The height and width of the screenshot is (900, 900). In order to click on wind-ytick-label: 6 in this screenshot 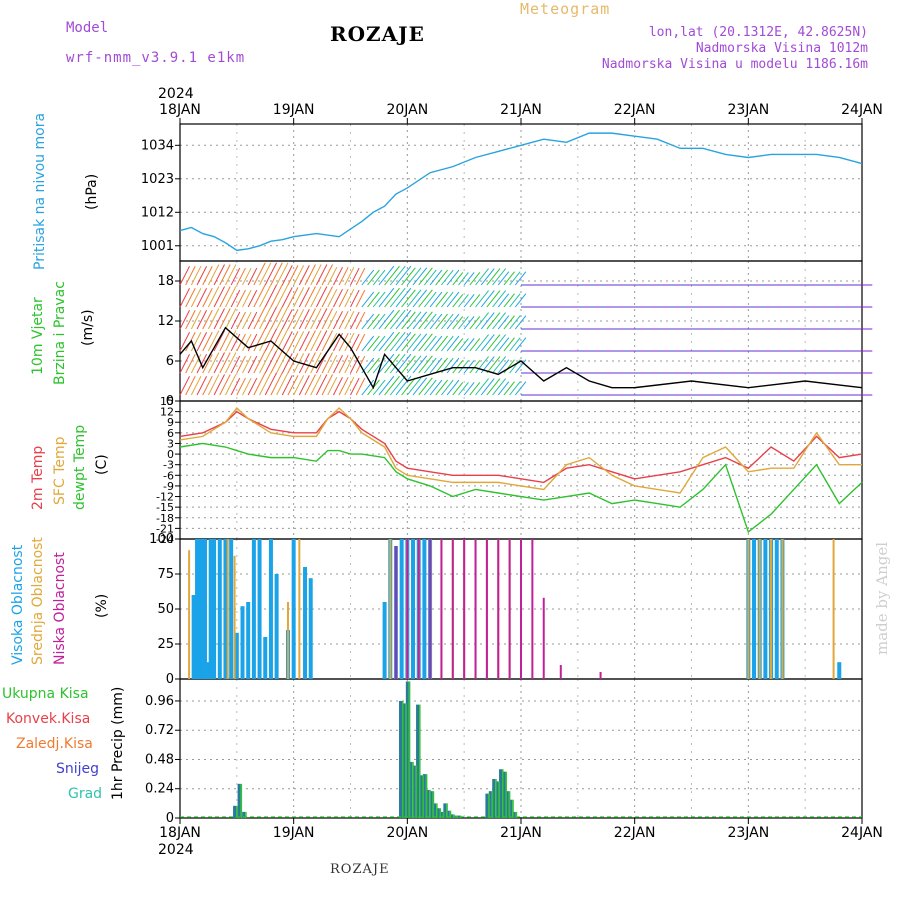, I will do `click(170, 361)`.